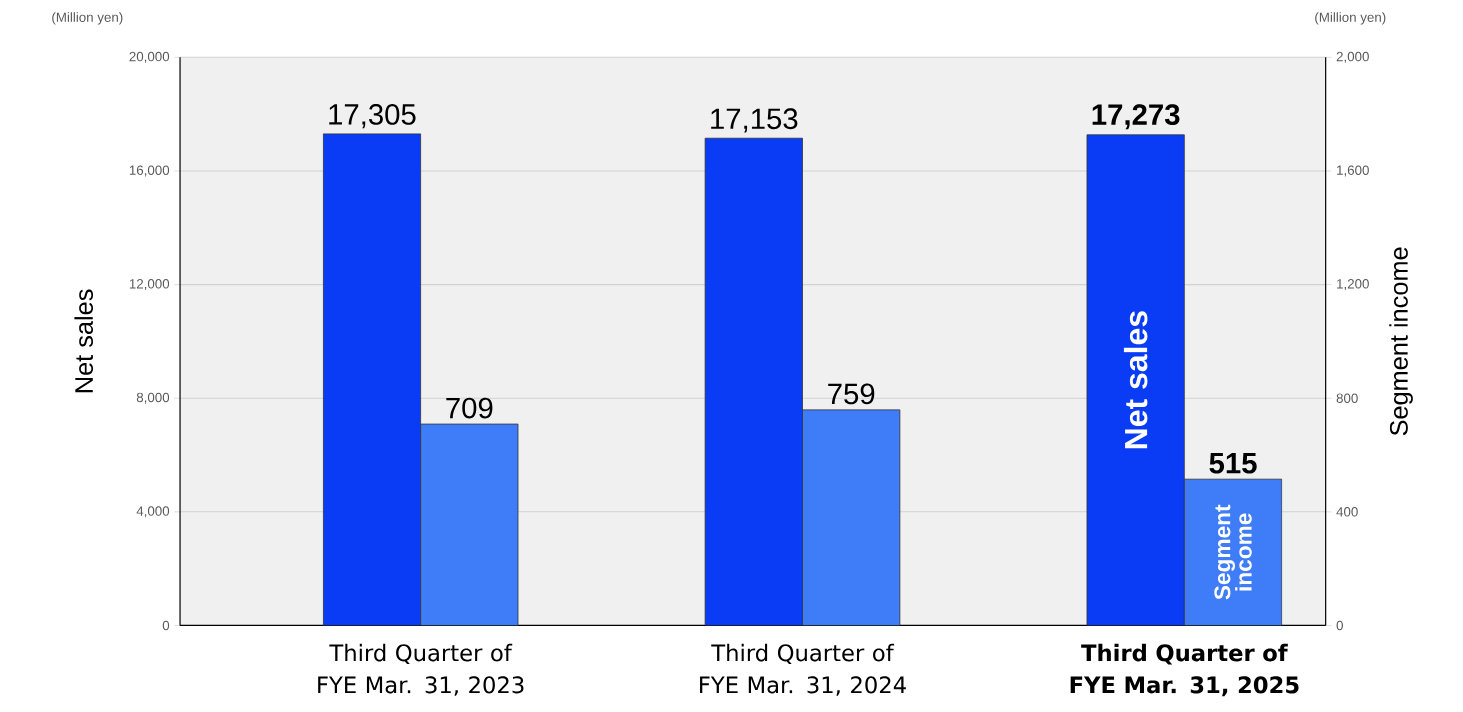  I want to click on y2-axis-title: Segment income, so click(1401, 341).